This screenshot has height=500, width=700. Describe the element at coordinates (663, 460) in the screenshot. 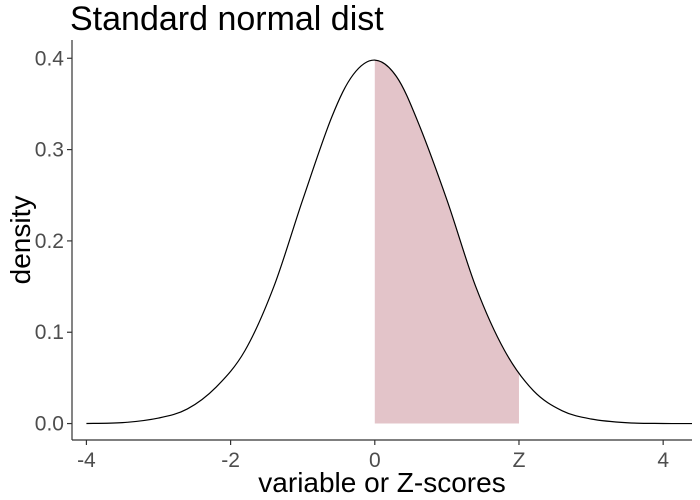

I see `x-tick-label: 4` at that location.